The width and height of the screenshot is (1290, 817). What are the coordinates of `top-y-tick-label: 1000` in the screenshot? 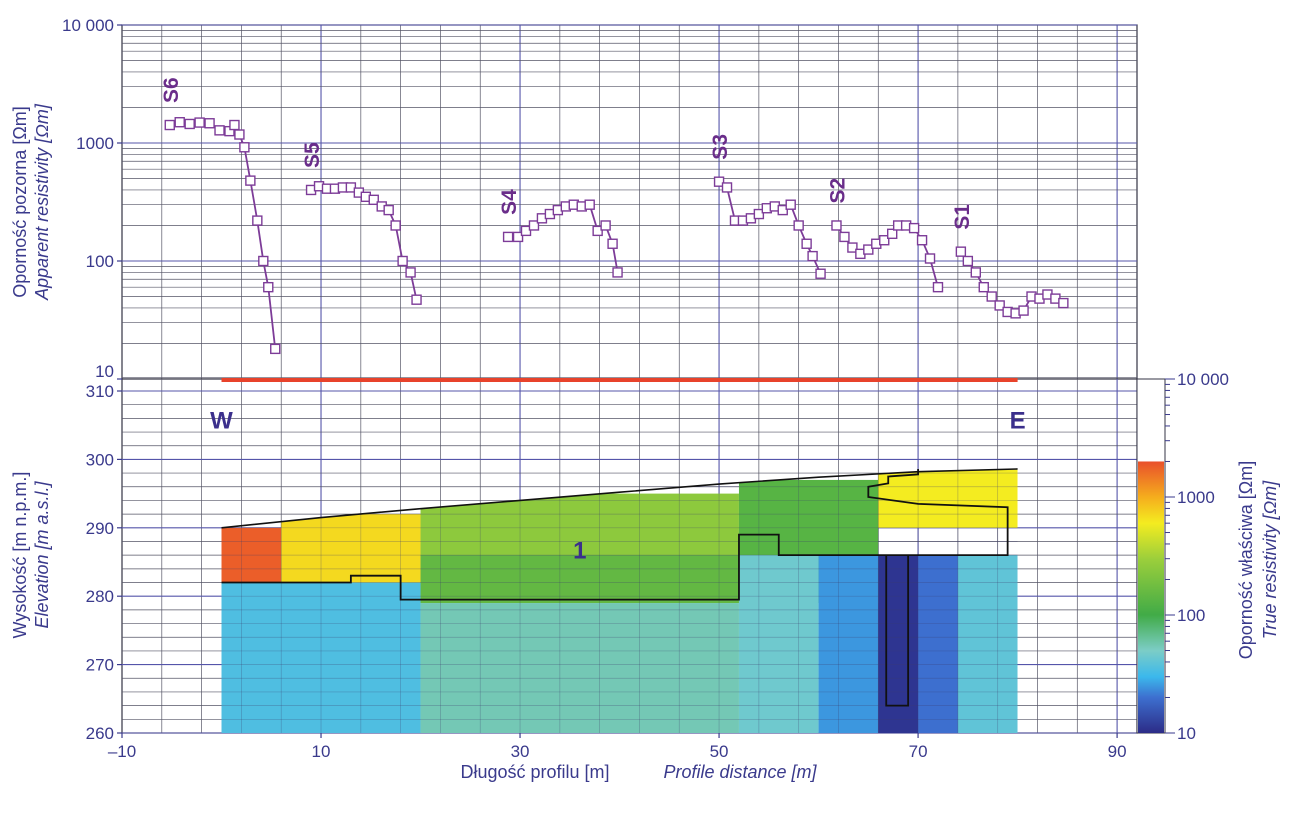 It's located at (95, 143).